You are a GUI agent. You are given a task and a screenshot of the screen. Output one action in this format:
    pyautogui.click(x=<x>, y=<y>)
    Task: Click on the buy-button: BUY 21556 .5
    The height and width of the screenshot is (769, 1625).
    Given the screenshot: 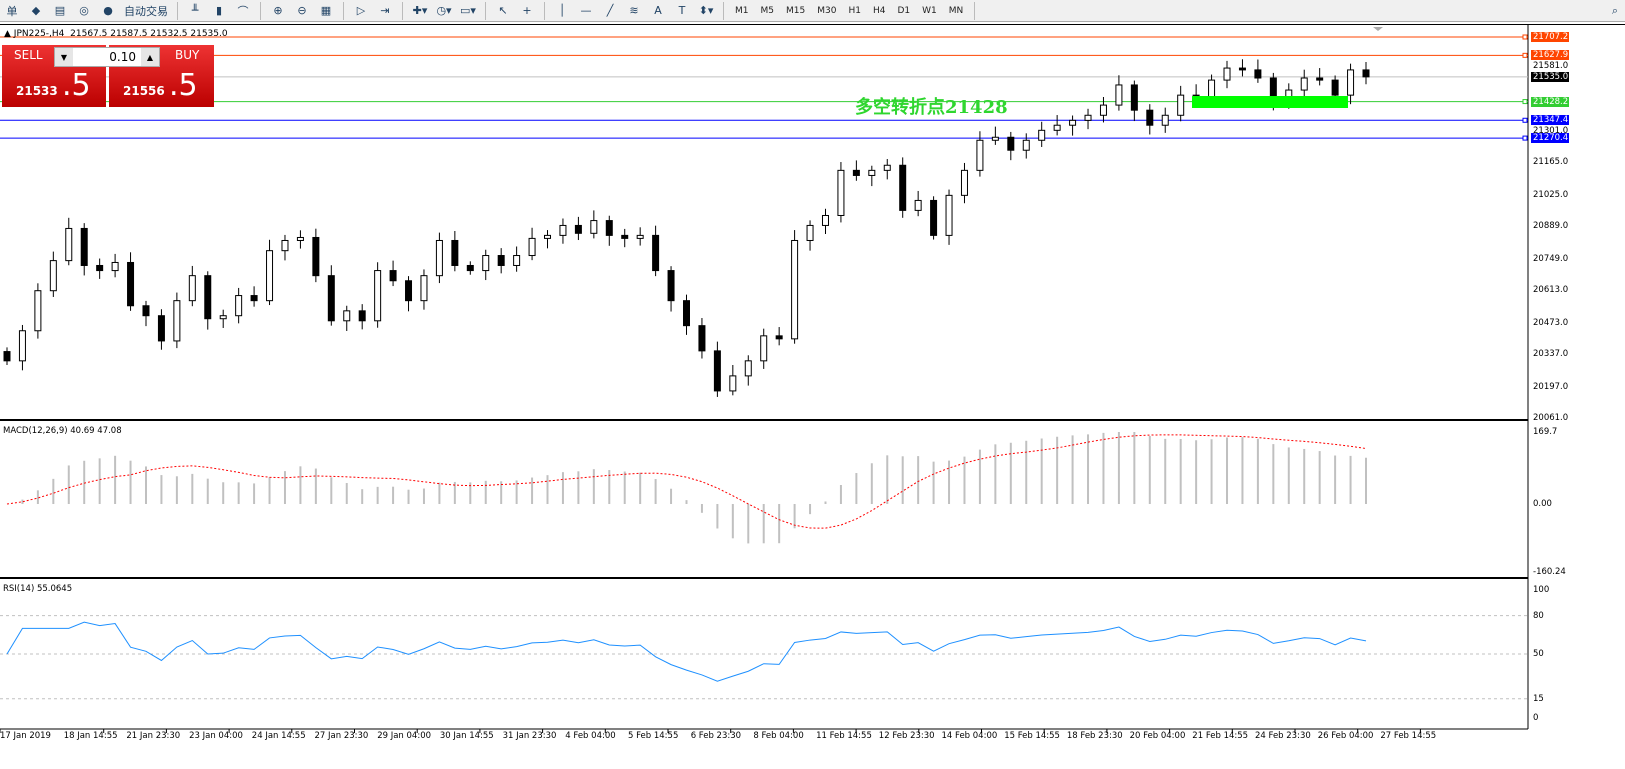 What is the action you would take?
    pyautogui.click(x=161, y=76)
    